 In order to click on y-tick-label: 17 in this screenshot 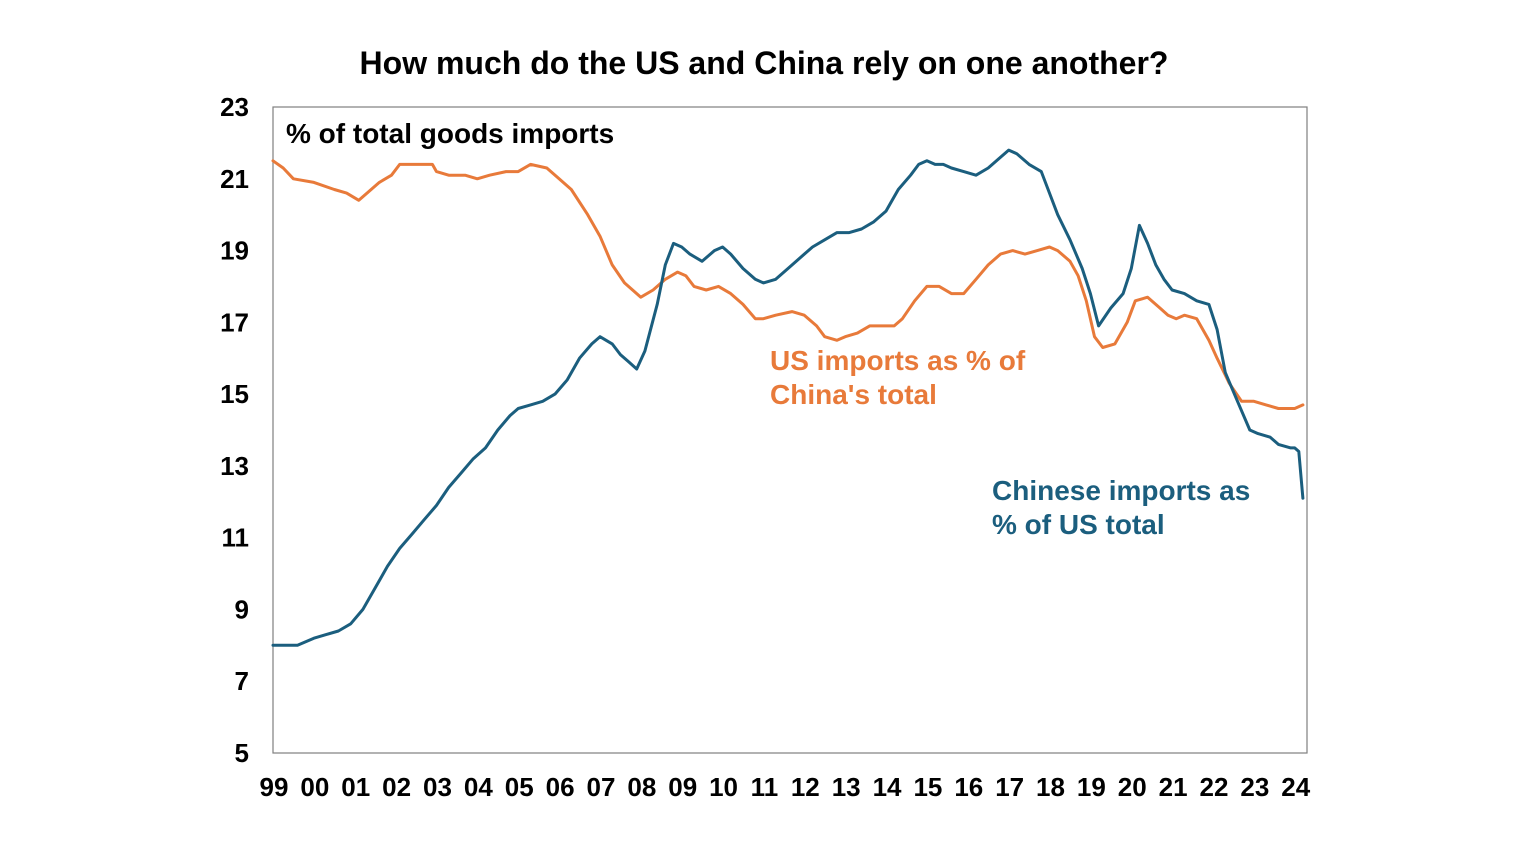, I will do `click(234, 322)`.